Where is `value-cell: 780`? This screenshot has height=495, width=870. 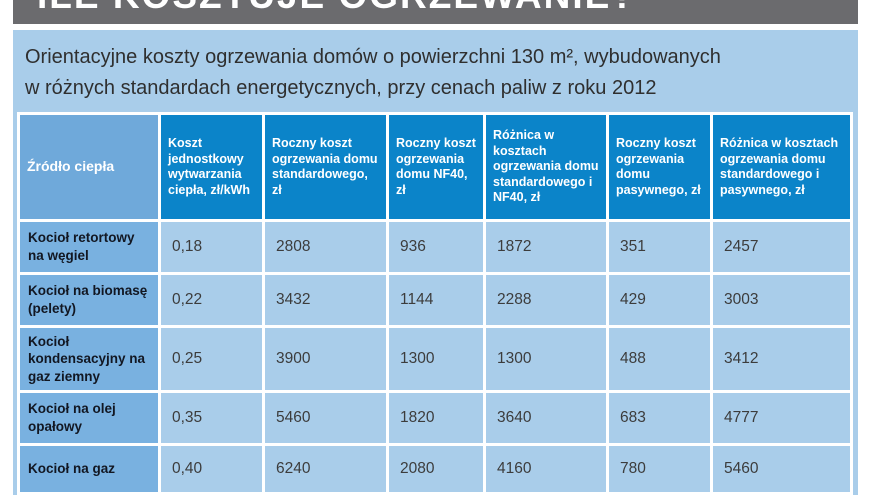 value-cell: 780 is located at coordinates (659, 469).